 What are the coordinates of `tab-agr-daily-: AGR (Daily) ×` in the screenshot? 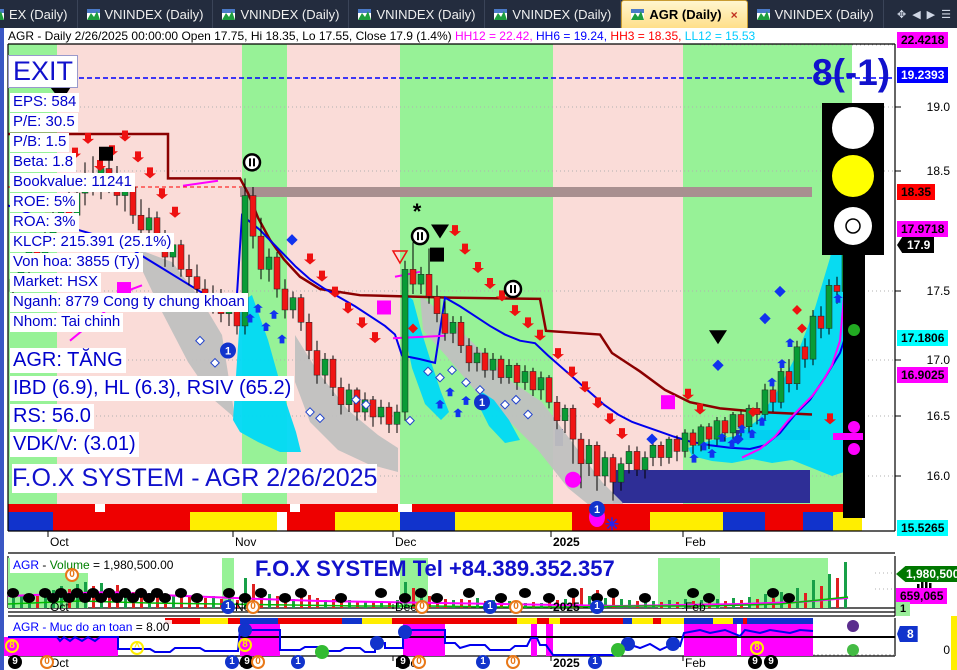 It's located at (684, 14).